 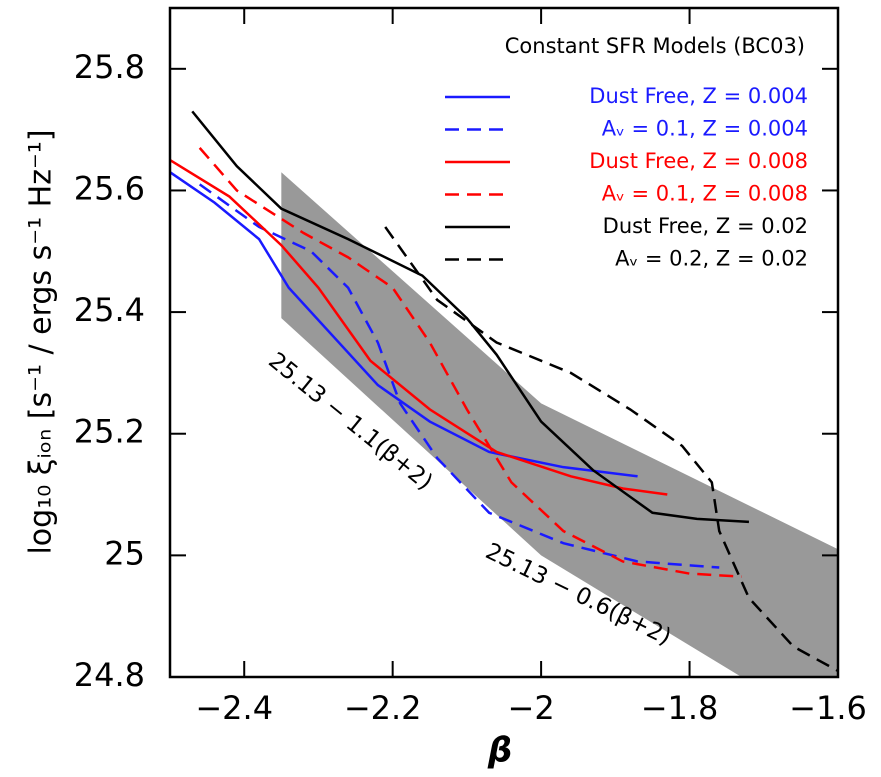 I want to click on y-tick-label: 25.8, so click(x=109, y=67).